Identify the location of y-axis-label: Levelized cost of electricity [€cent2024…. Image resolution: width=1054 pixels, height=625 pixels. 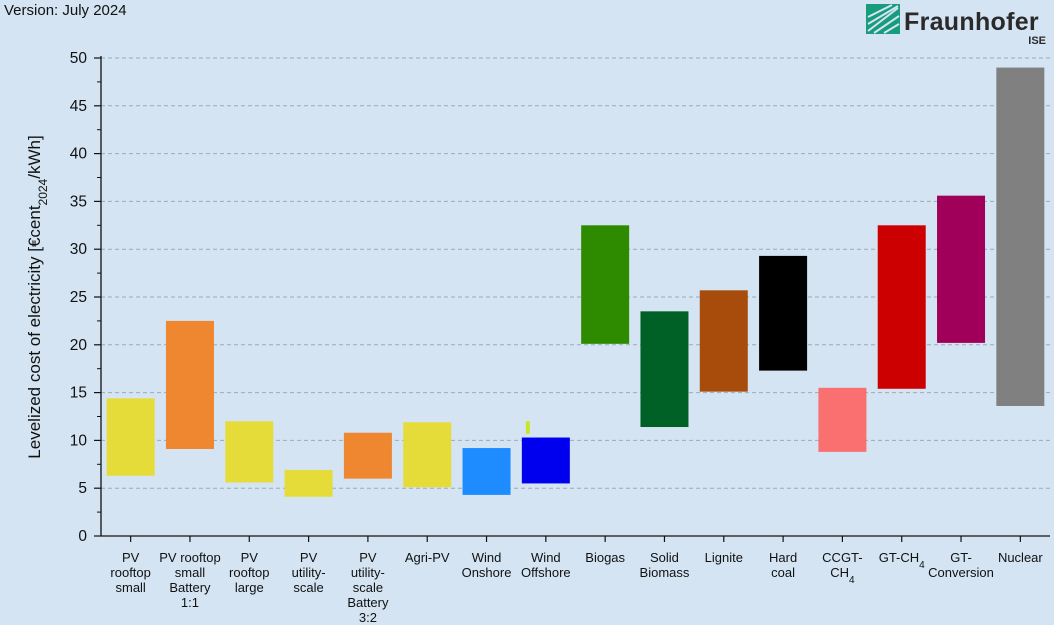
(37, 296).